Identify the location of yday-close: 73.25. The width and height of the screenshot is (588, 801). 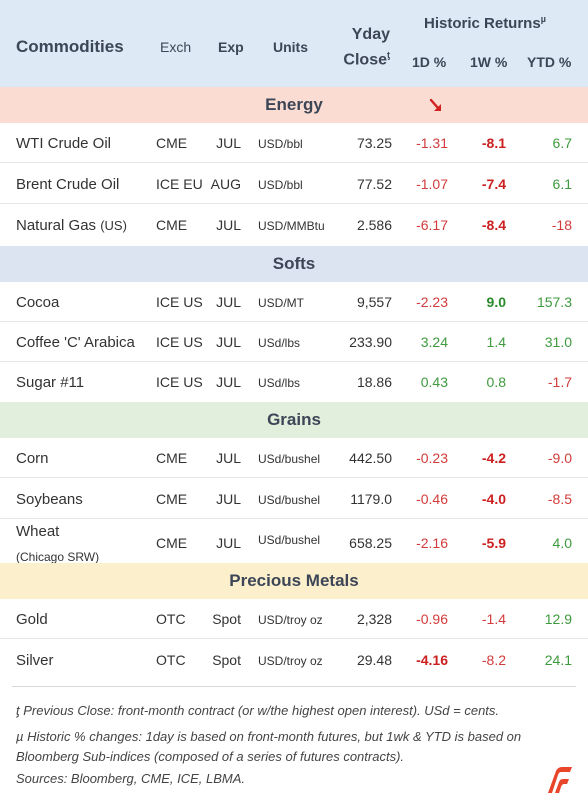
(374, 143).